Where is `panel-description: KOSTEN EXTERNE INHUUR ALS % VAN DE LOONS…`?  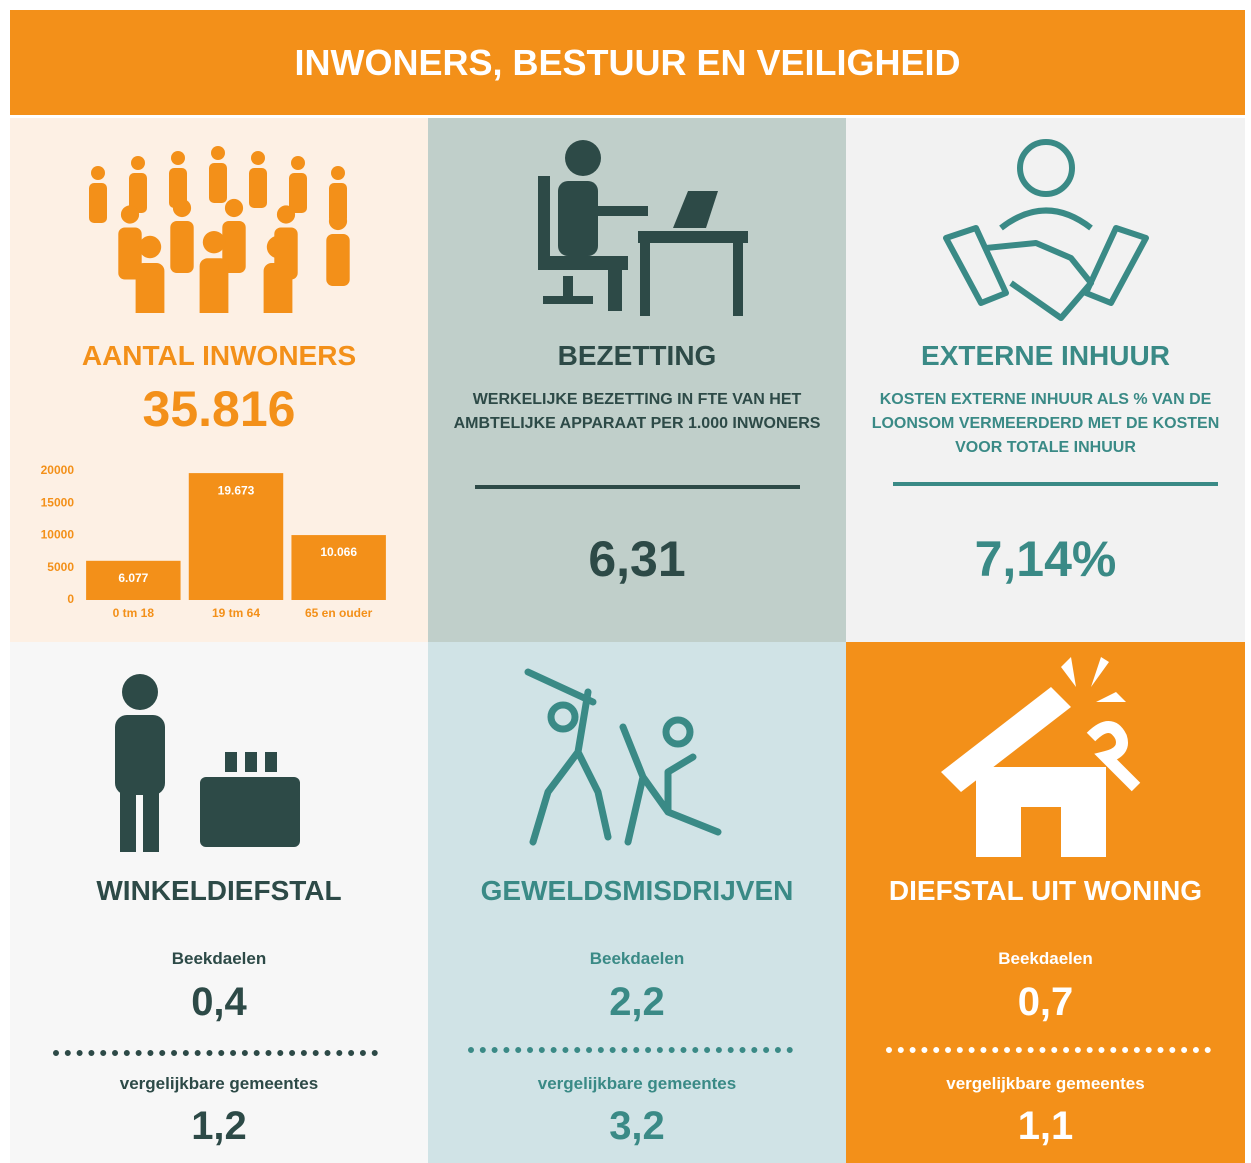
panel-description: KOSTEN EXTERNE INHUUR ALS % VAN DE LOONS… is located at coordinates (1045, 423).